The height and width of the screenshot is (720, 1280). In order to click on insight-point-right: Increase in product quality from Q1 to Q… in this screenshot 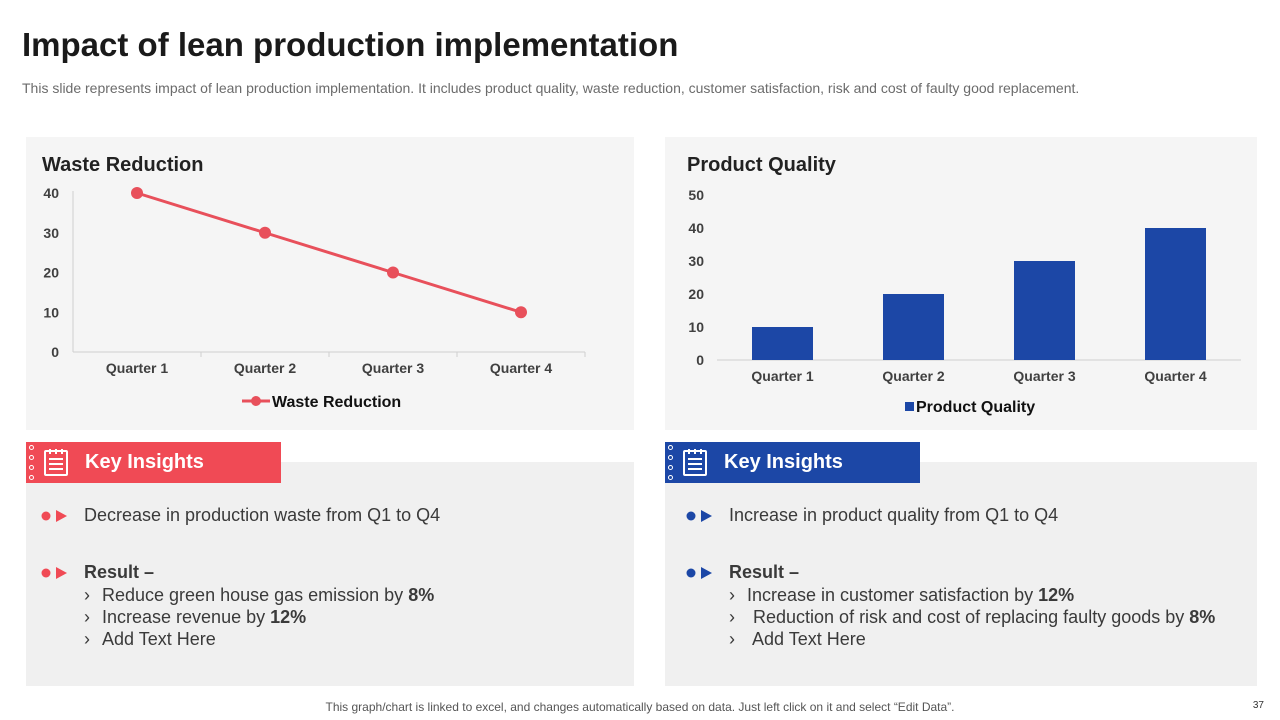, I will do `click(871, 515)`.